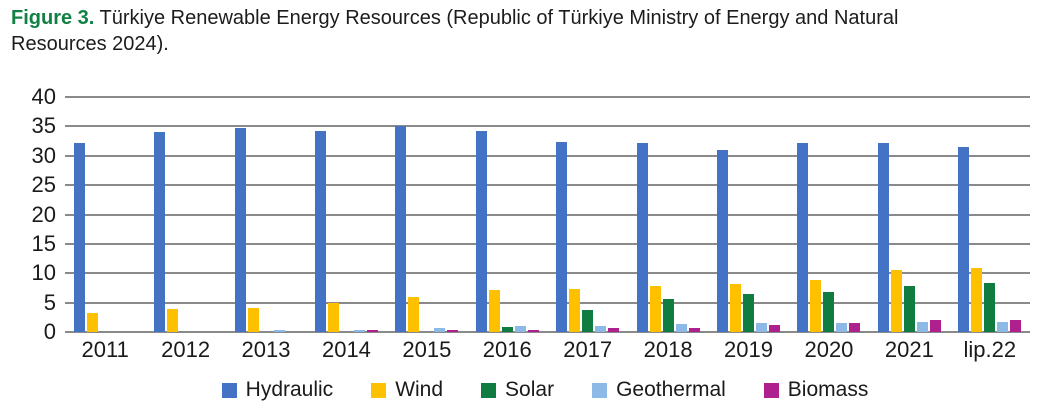 This screenshot has width=1059, height=419. I want to click on bar-biomass-2021, so click(935, 326).